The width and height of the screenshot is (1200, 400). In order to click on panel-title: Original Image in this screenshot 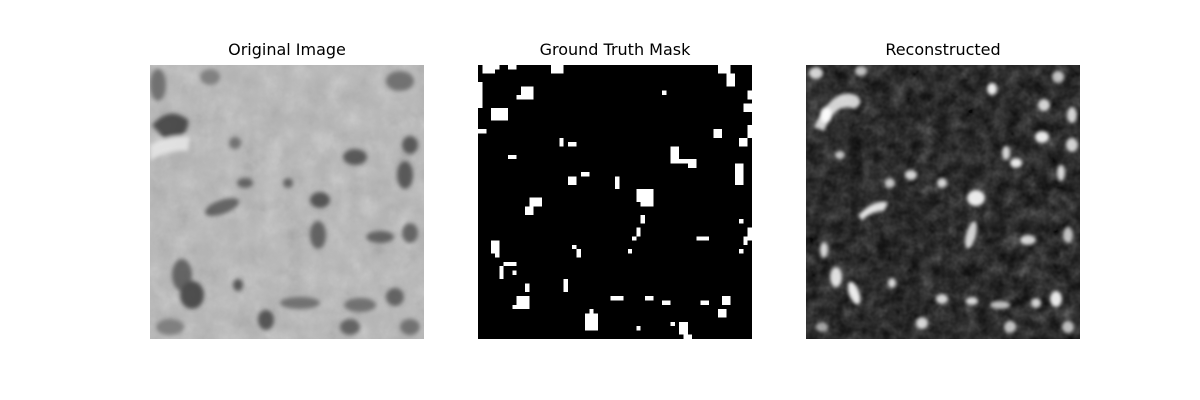, I will do `click(287, 49)`.